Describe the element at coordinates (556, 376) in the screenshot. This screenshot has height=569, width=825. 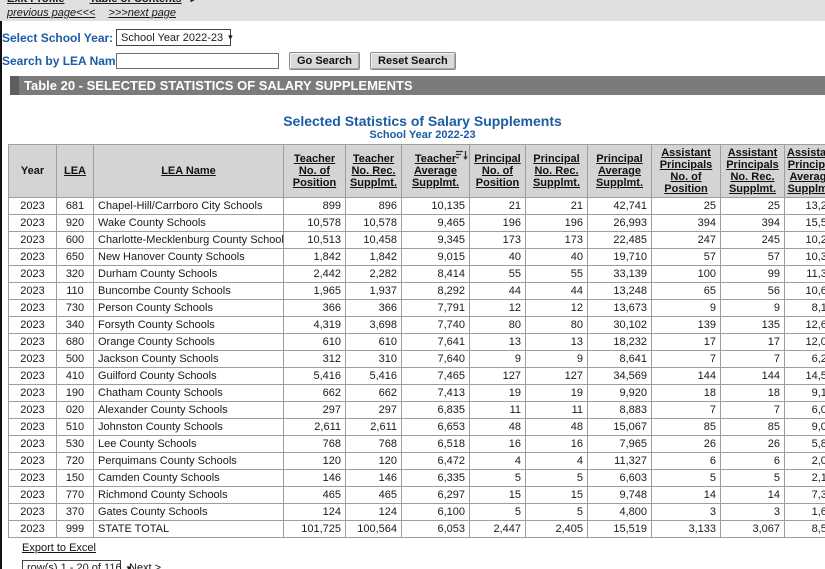
I see `cell-principal-no-rec-supplmt: 127` at that location.